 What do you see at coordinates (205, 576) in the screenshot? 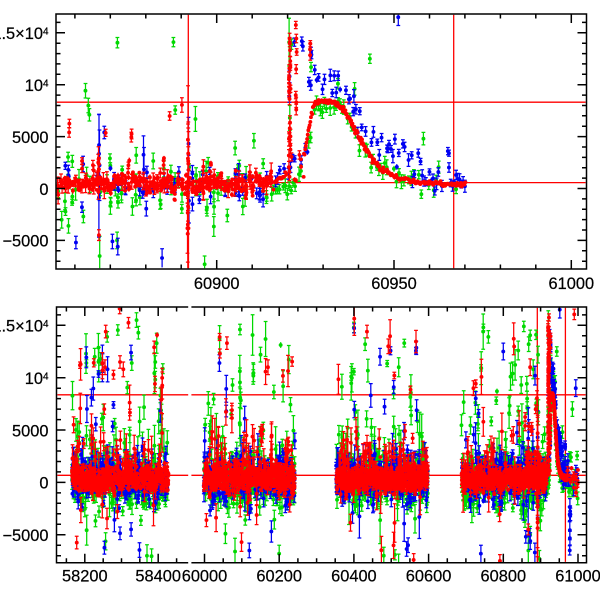
I see `svg-text: 60000` at bounding box center [205, 576].